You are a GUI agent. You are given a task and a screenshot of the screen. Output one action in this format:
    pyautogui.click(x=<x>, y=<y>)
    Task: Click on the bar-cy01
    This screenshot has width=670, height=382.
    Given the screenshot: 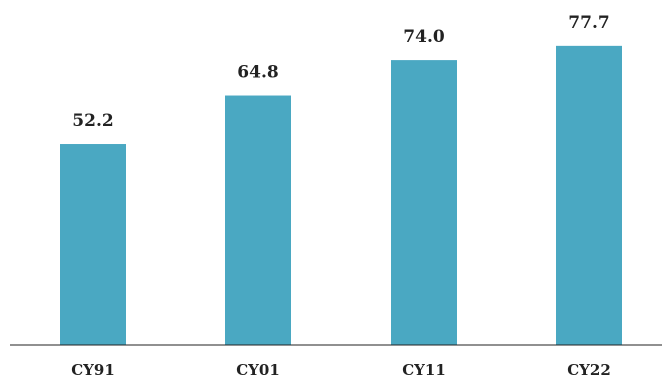 What is the action you would take?
    pyautogui.click(x=258, y=220)
    